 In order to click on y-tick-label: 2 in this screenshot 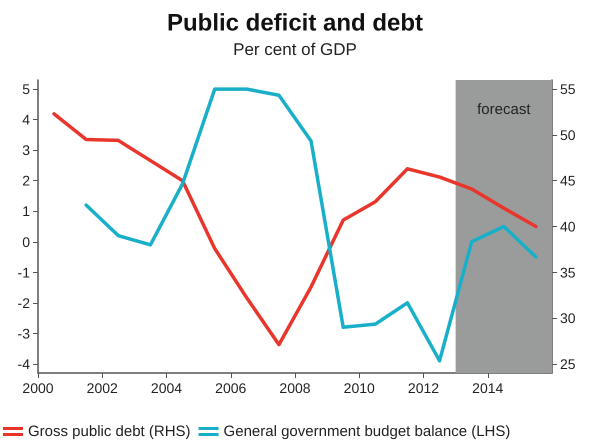, I will do `click(26, 180)`.